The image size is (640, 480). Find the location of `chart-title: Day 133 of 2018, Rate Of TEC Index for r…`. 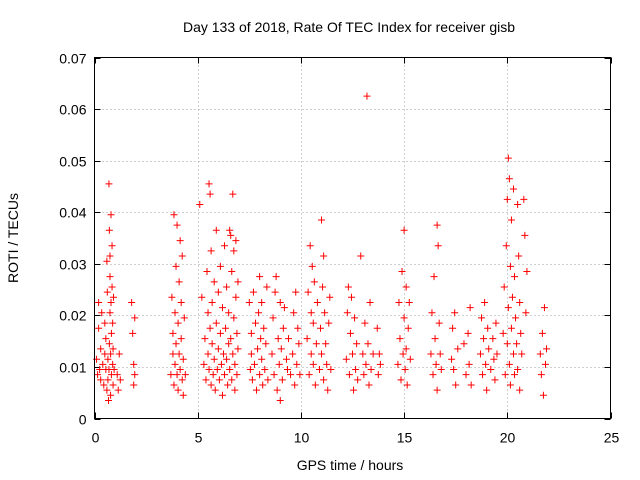

chart-title: Day 133 of 2018, Rate Of TEC Index for r… is located at coordinates (349, 27).